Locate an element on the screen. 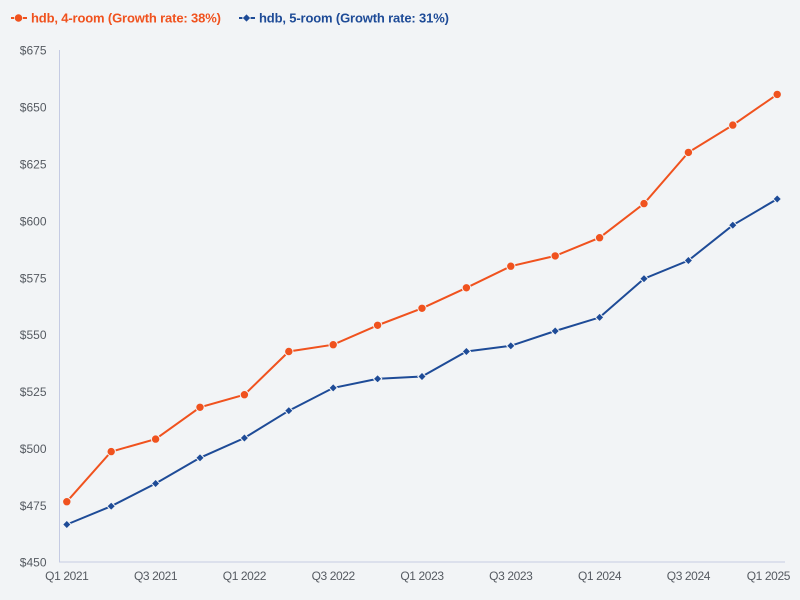 The width and height of the screenshot is (800, 600). svg-text: $575 is located at coordinates (33, 278).